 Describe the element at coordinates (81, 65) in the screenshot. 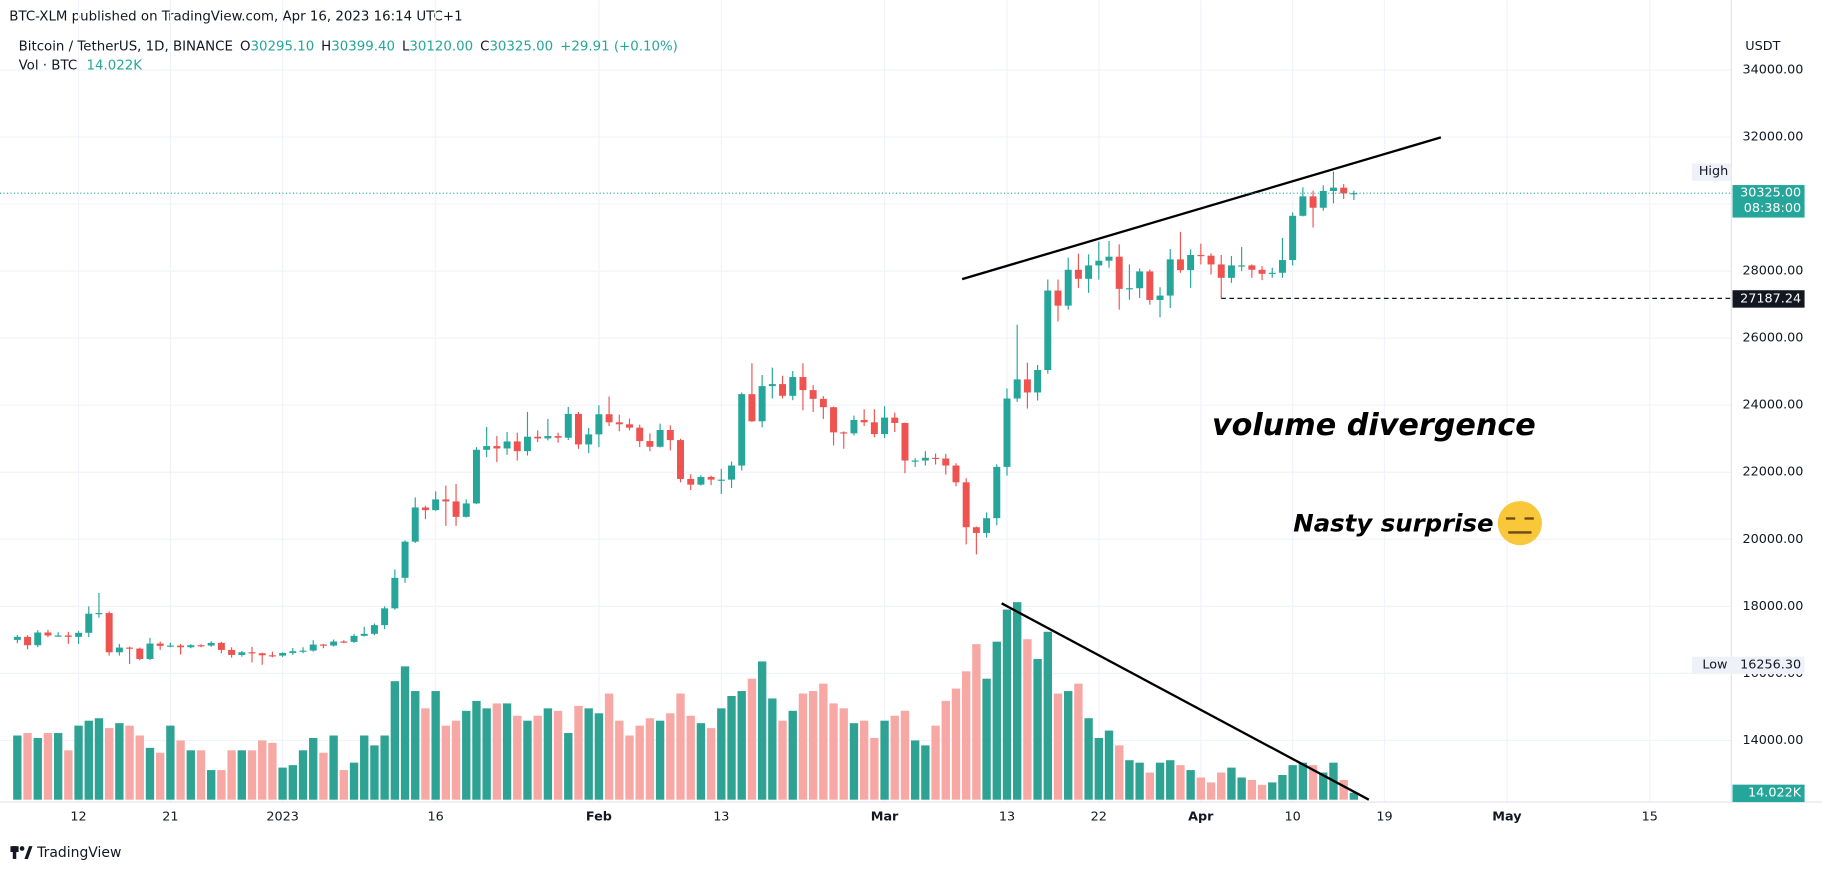

I see `volume-legend: Vol · BTC 14.022K` at that location.